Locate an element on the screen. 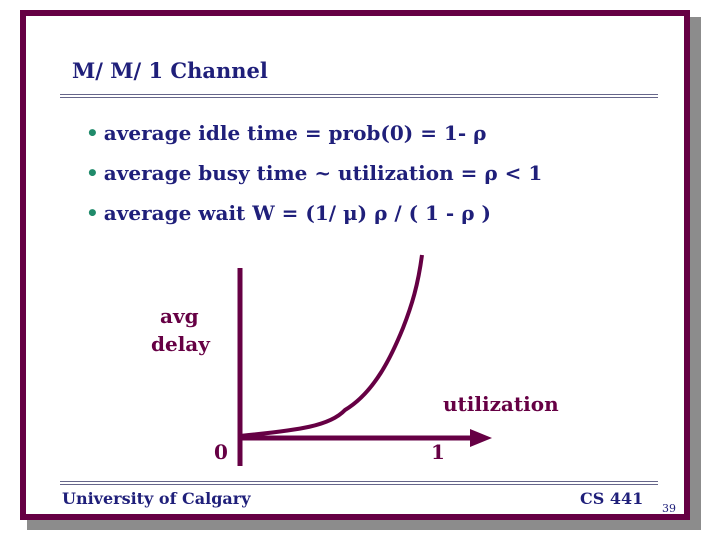 Image resolution: width=719 pixels, height=539 pixels. delay-curve is located at coordinates (331, 346).